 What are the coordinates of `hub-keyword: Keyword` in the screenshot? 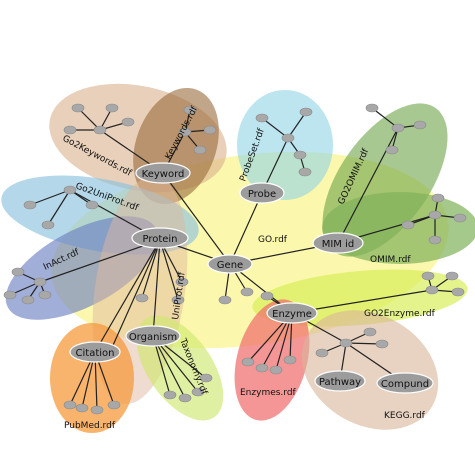 It's located at (163, 173).